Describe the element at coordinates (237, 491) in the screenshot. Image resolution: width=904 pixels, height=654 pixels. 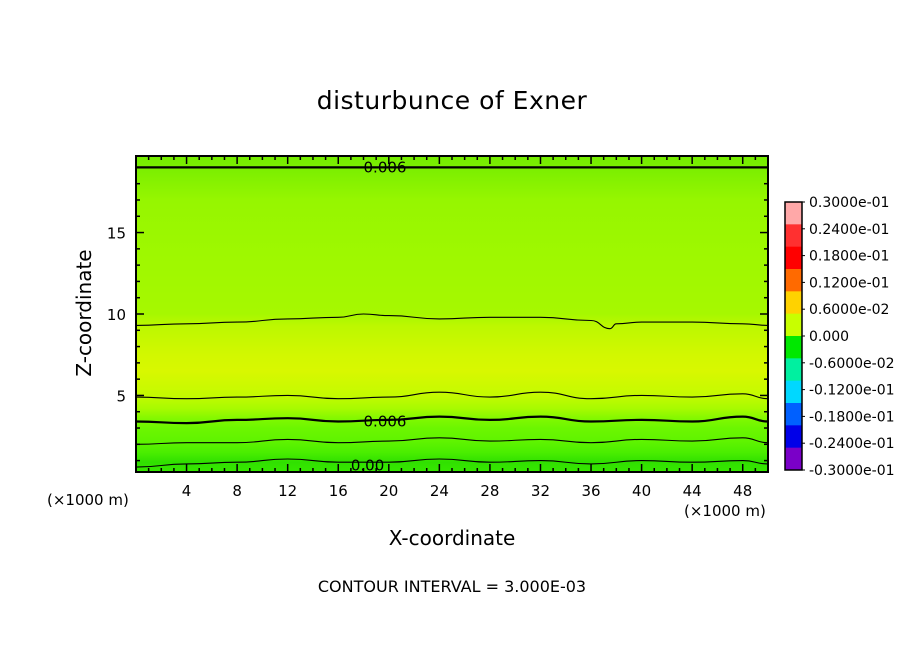
I see `x-tick-label: 8` at that location.